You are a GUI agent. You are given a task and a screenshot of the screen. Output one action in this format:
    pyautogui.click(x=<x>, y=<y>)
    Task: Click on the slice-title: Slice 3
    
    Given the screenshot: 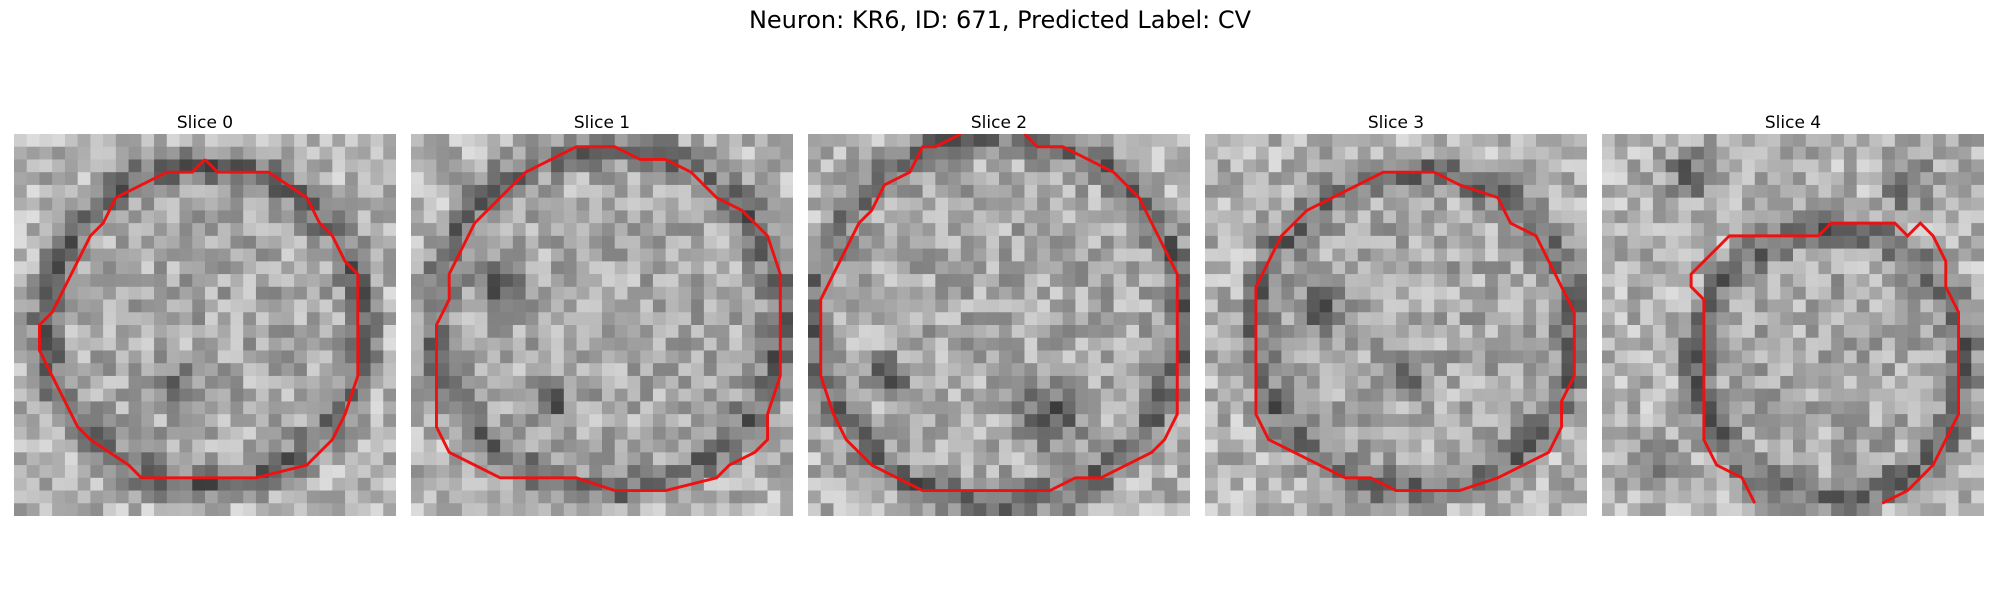 What is the action you would take?
    pyautogui.click(x=1396, y=123)
    